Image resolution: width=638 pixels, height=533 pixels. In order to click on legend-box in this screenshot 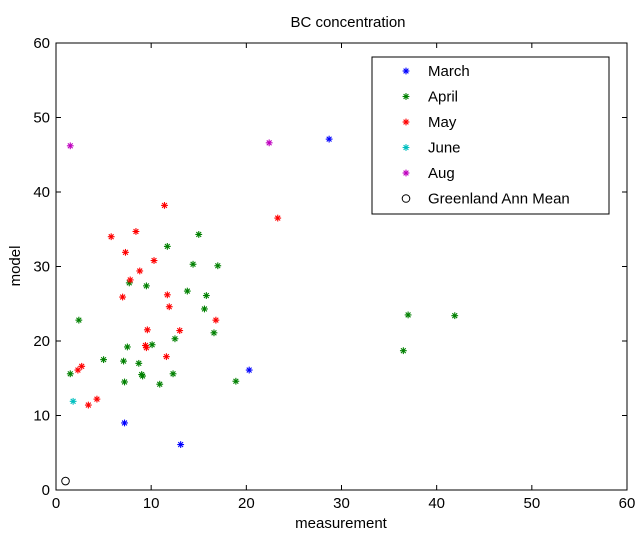, I will do `click(490, 135)`.